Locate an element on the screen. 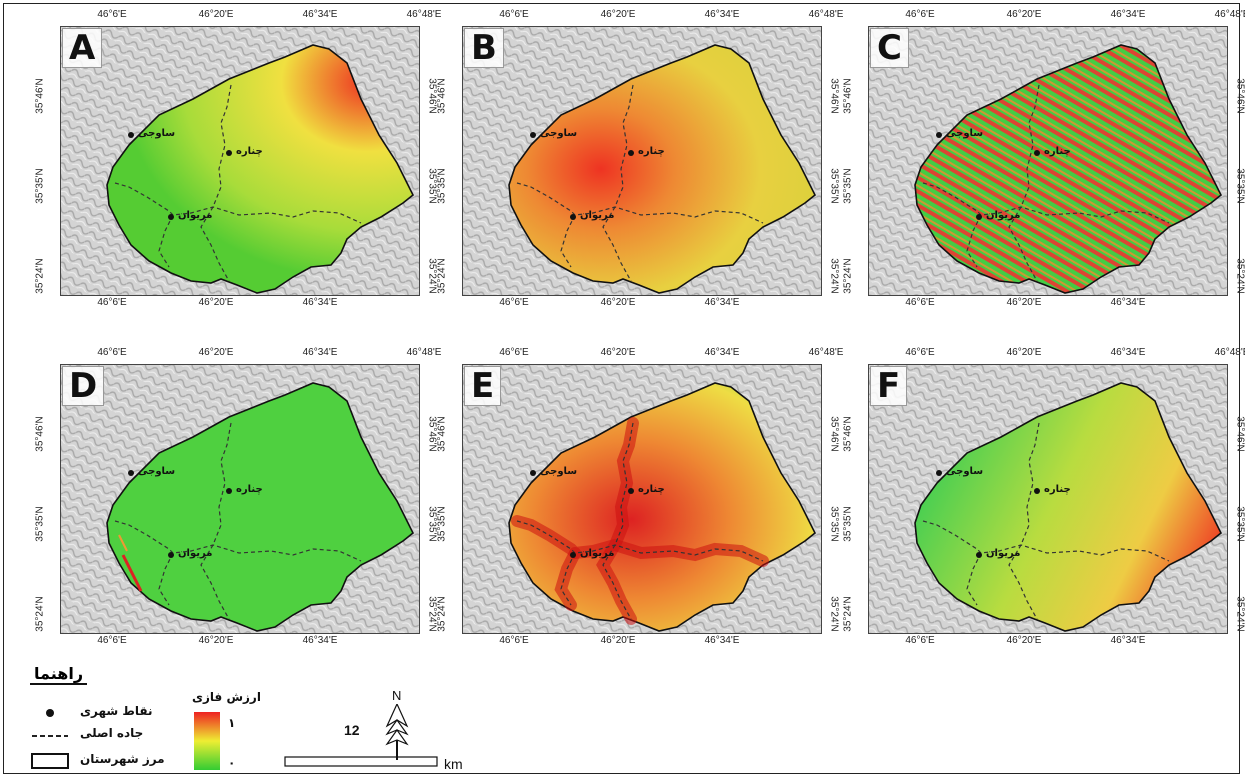 This screenshot has height=779, width=1245. panel-letter: E is located at coordinates (483, 386).